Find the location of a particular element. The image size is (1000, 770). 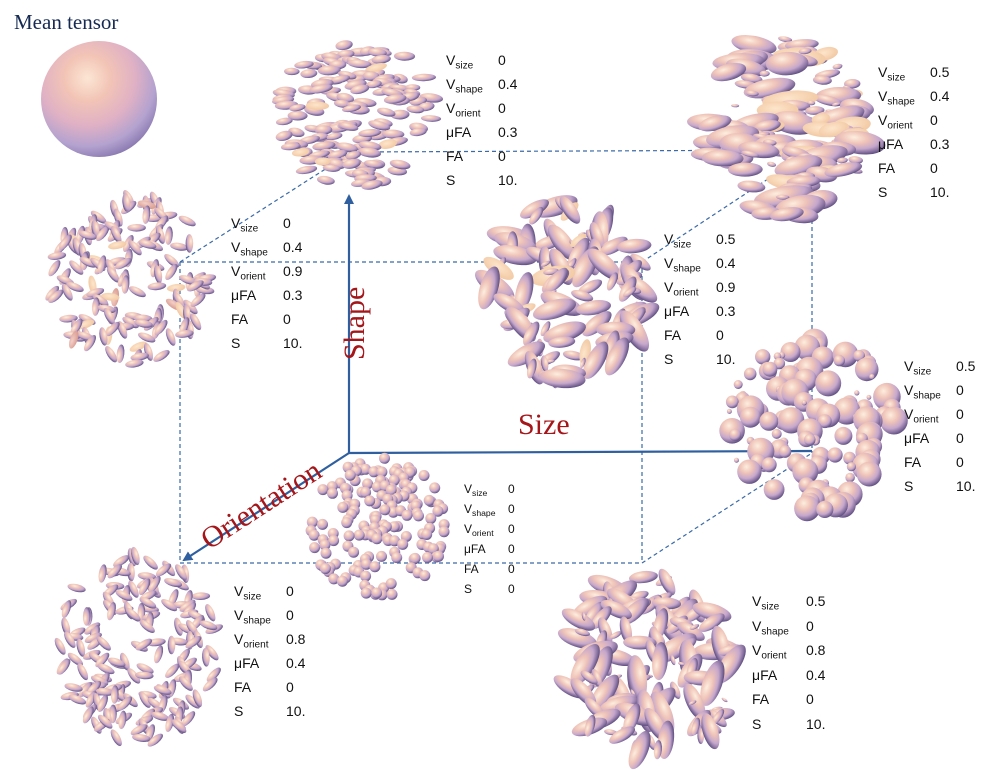

ellipsoid-cloud-top-left-front is located at coordinates (131, 279).